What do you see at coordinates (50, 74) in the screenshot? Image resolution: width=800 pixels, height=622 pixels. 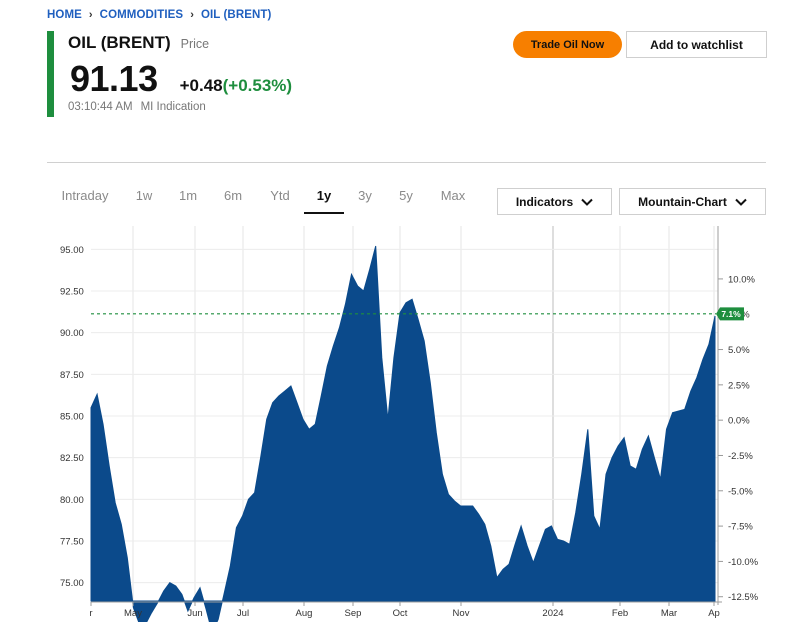 I see `price-accent-bar` at bounding box center [50, 74].